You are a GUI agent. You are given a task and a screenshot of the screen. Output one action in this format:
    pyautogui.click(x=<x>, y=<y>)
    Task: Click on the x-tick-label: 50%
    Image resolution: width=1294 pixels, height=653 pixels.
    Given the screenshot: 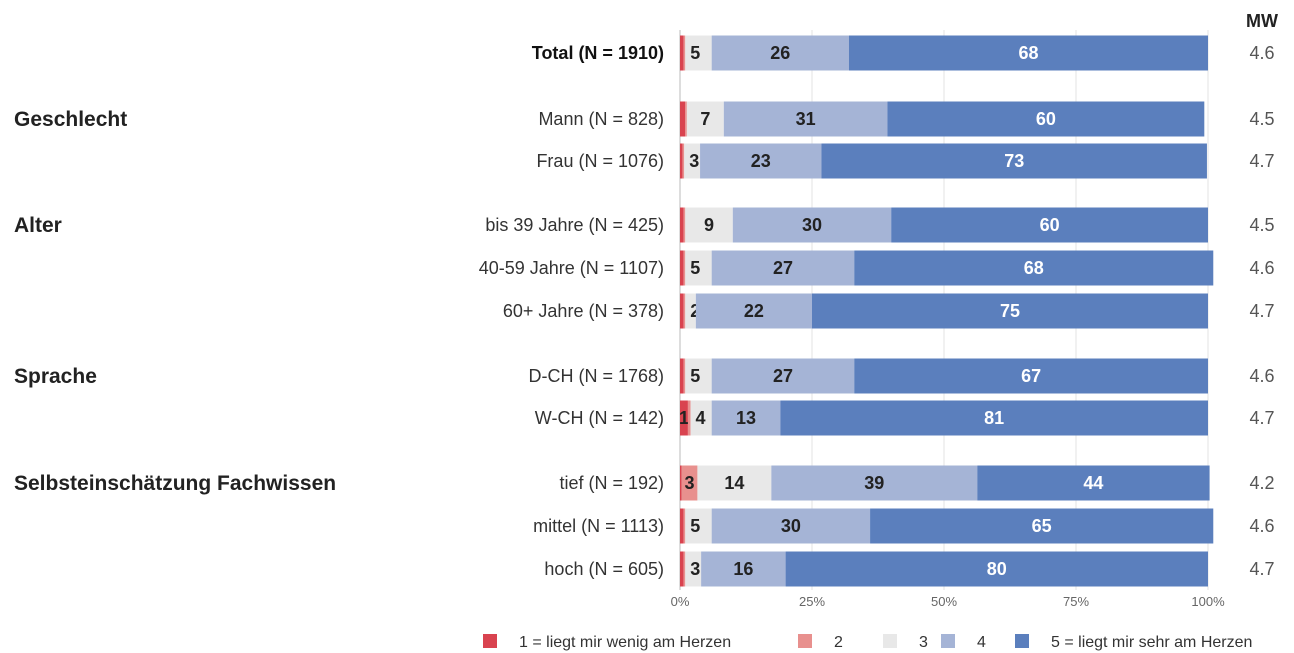 What is the action you would take?
    pyautogui.click(x=944, y=601)
    